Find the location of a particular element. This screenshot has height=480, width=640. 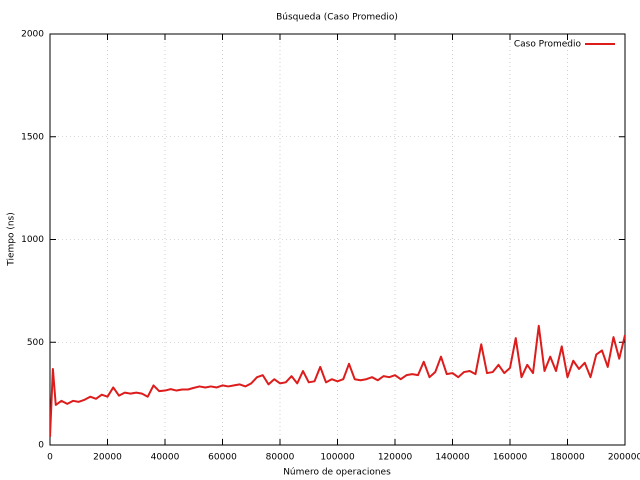

x-tick-label: 160000 is located at coordinates (510, 458).